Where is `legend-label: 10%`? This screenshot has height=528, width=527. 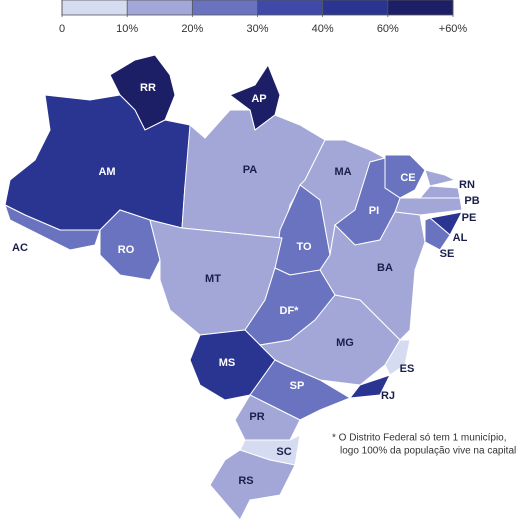 legend-label: 10% is located at coordinates (127, 29).